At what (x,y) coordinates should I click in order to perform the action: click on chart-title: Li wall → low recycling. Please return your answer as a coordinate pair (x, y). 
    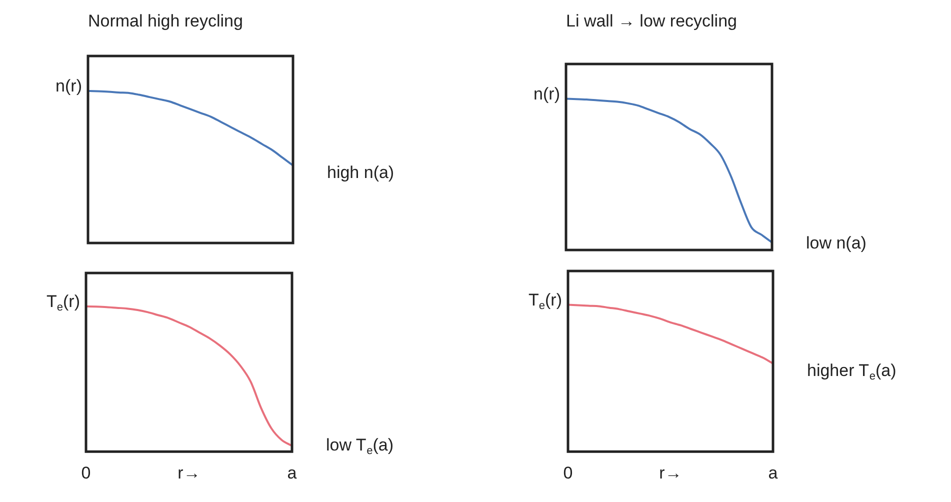
    Looking at the image, I should click on (651, 21).